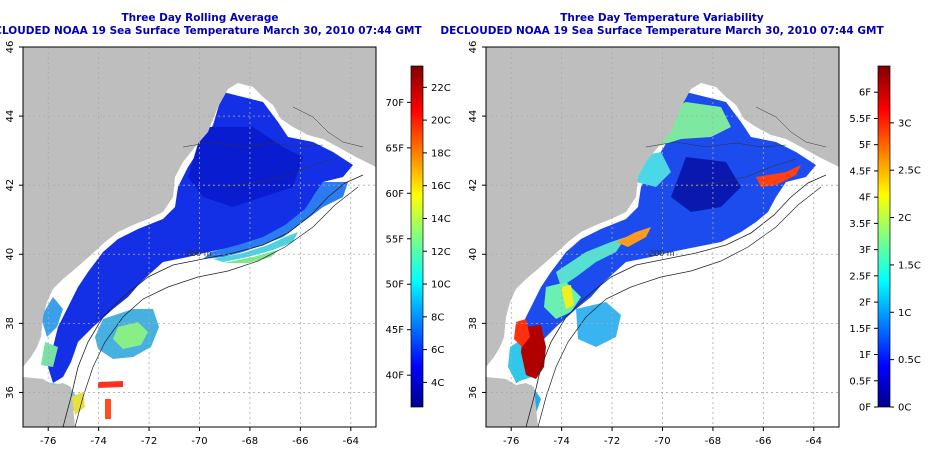 This screenshot has width=950, height=475. I want to click on left-x-axis: -76 -74 -72 -70 -68 -66 -64, so click(199, 437).